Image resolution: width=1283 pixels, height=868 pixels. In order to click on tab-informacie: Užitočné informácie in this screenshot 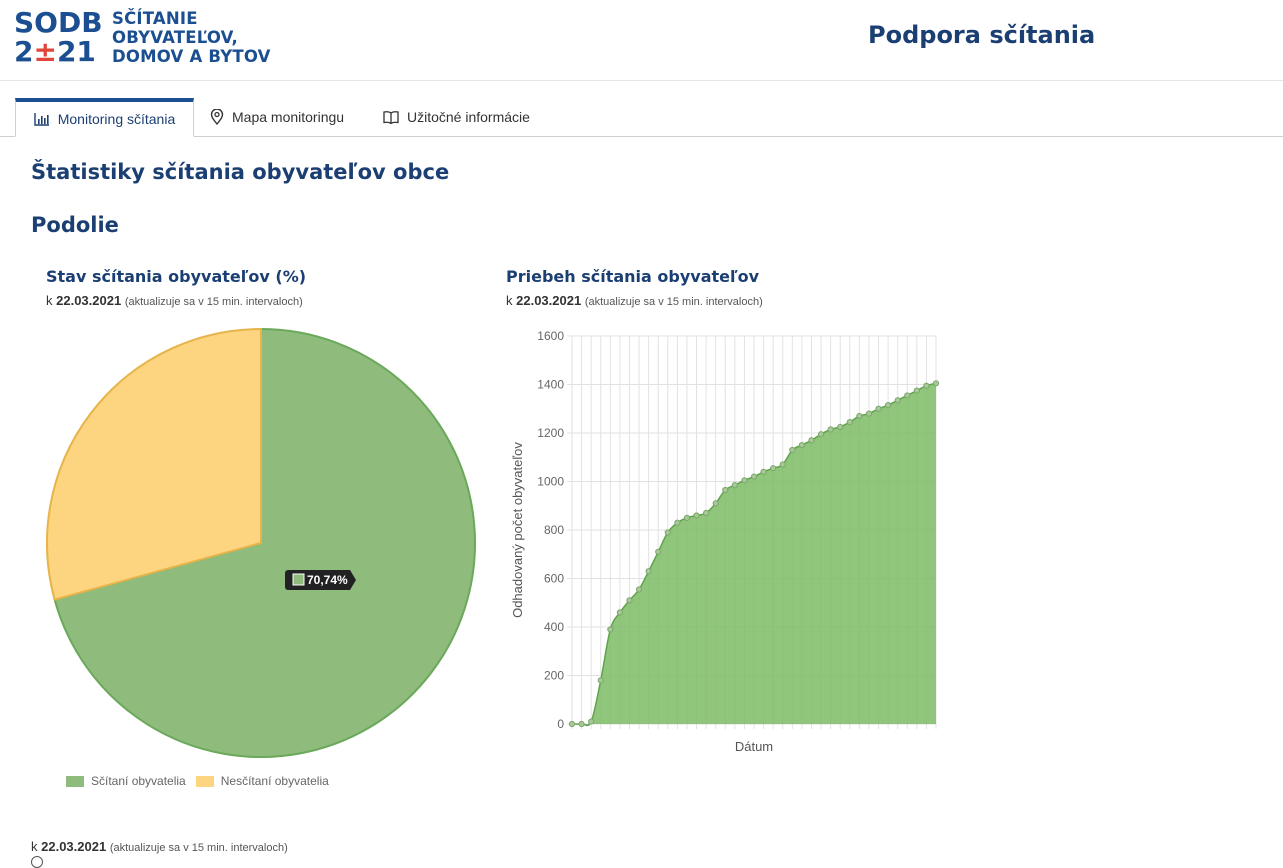, I will do `click(456, 117)`.